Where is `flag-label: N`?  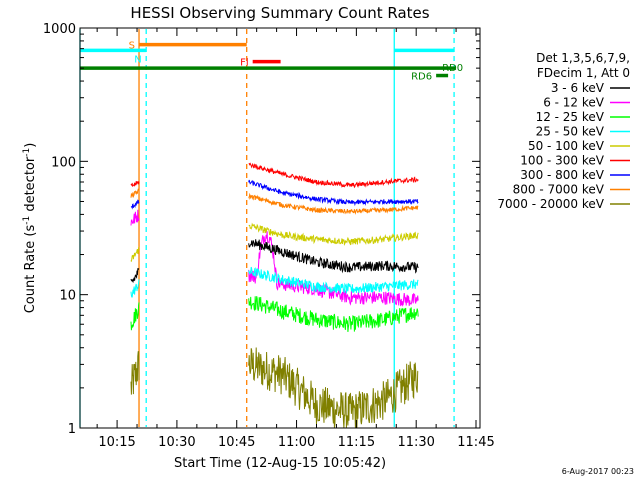
flag-label: N is located at coordinates (137, 59).